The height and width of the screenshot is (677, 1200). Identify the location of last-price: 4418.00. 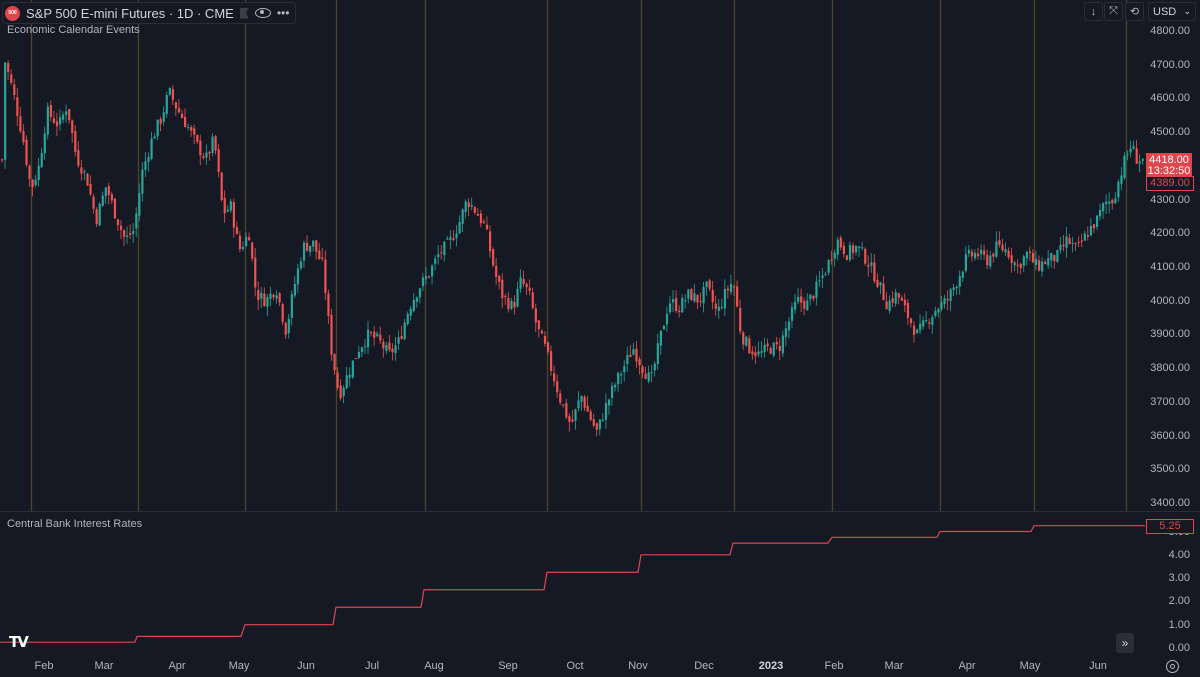
(1169, 160).